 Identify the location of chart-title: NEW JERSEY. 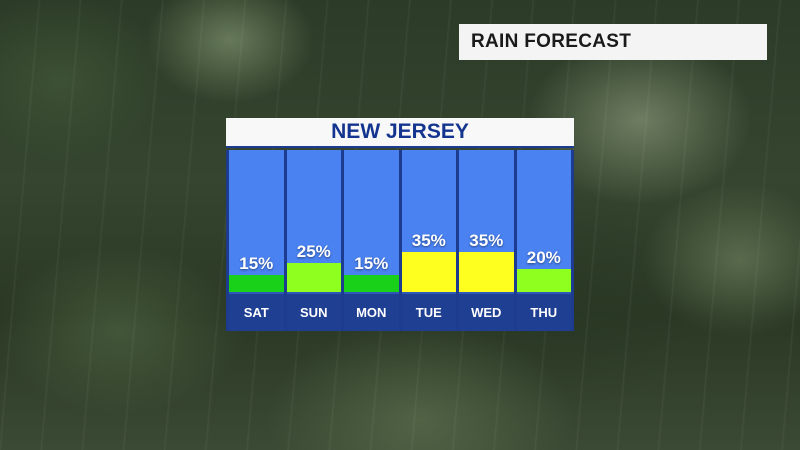
(400, 131).